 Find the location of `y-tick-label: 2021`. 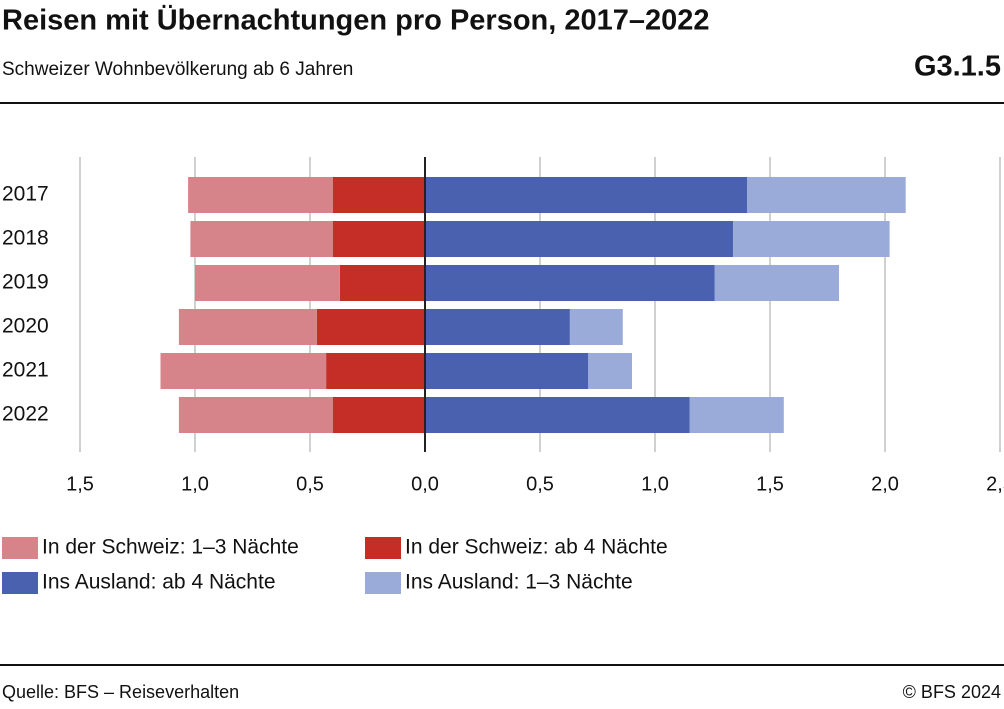

y-tick-label: 2021 is located at coordinates (25, 370).